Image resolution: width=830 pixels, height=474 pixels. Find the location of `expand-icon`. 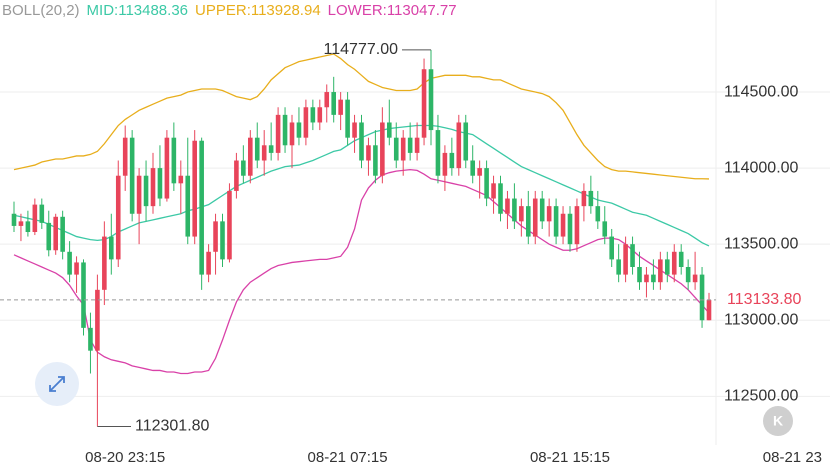

expand-icon is located at coordinates (57, 384).